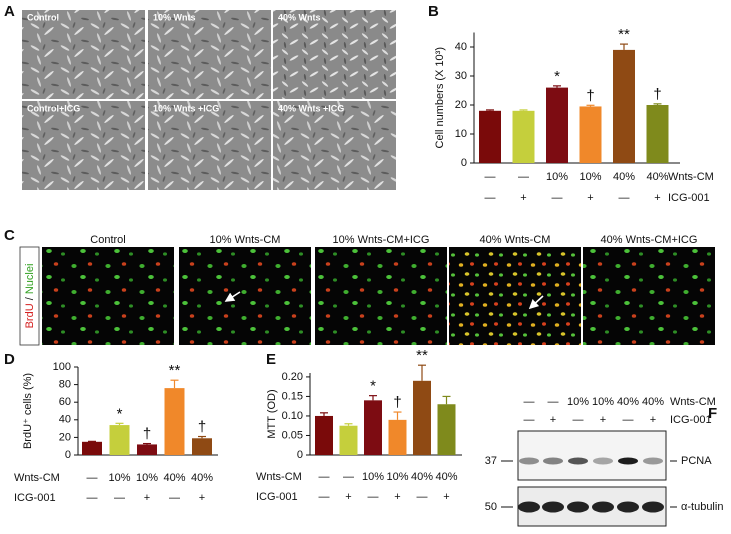 This screenshot has height=534, width=731. I want to click on lane-label: —, so click(578, 420).